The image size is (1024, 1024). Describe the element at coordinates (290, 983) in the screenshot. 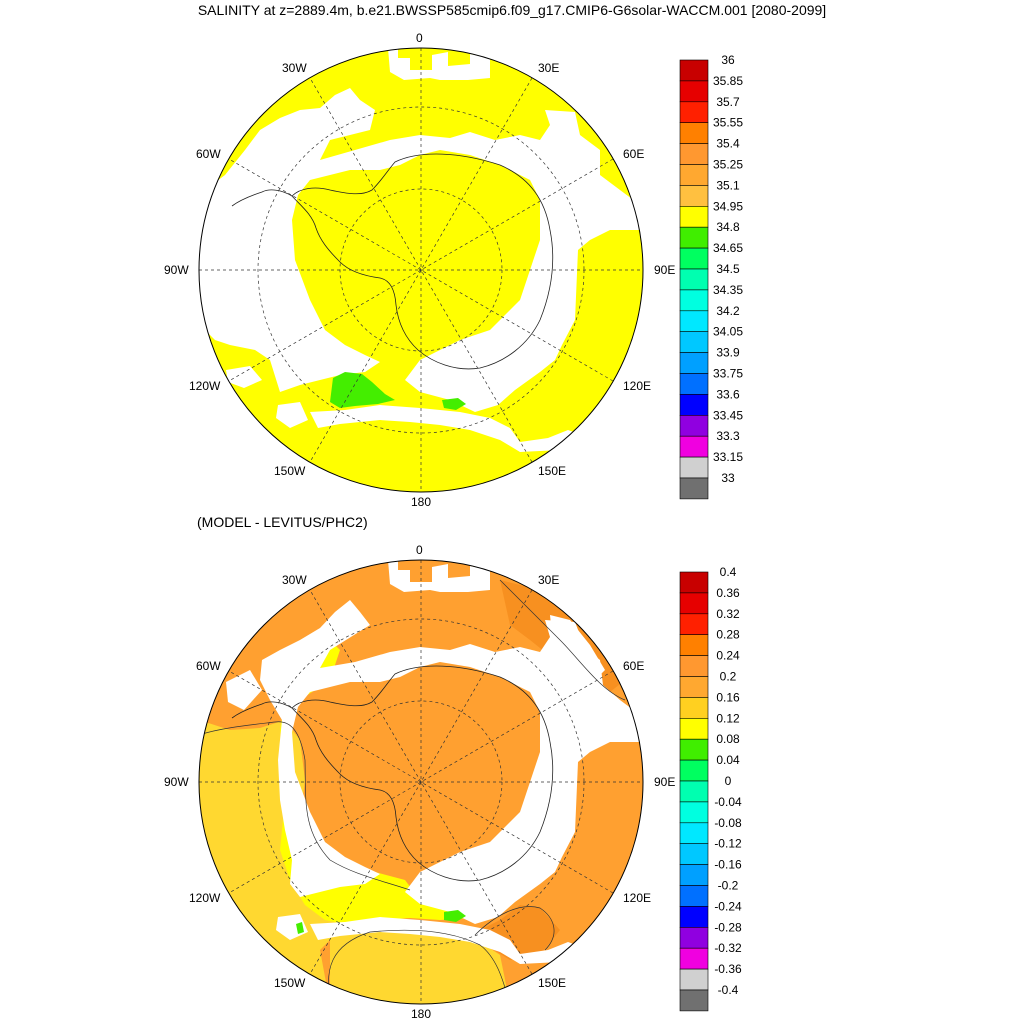

I see `bottom-lon-label-150w: 150W` at that location.